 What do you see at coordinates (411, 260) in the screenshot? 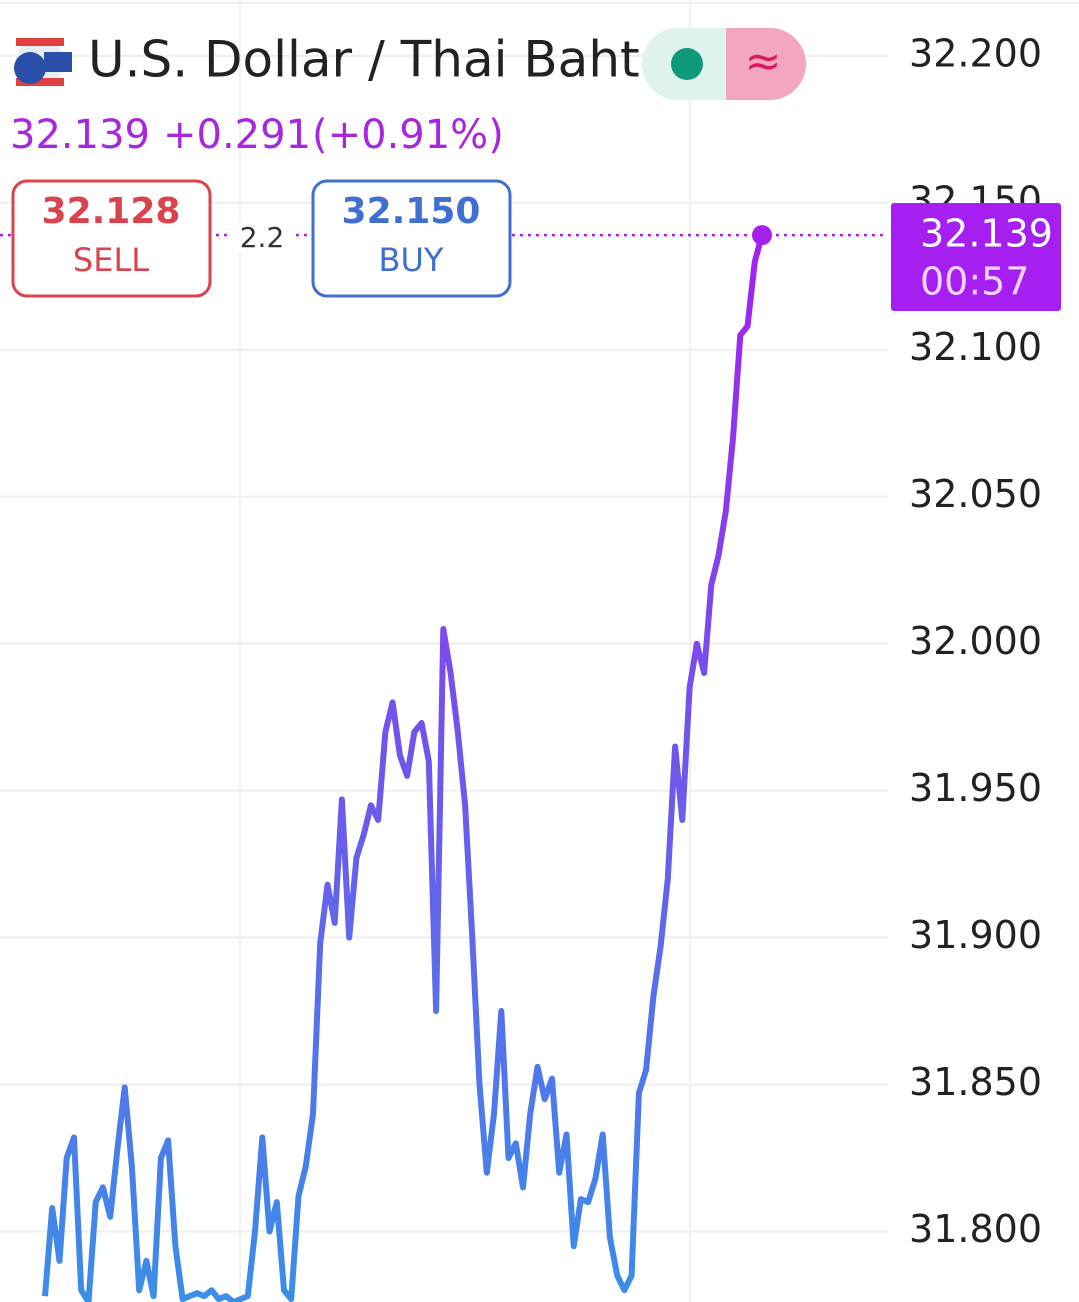
I see `buy-label: BUY` at bounding box center [411, 260].